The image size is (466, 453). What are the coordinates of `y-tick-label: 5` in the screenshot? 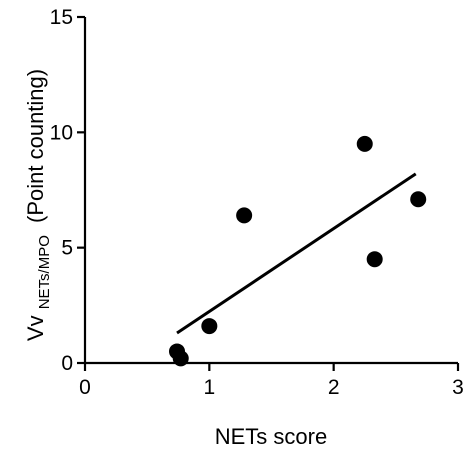 It's located at (67, 248).